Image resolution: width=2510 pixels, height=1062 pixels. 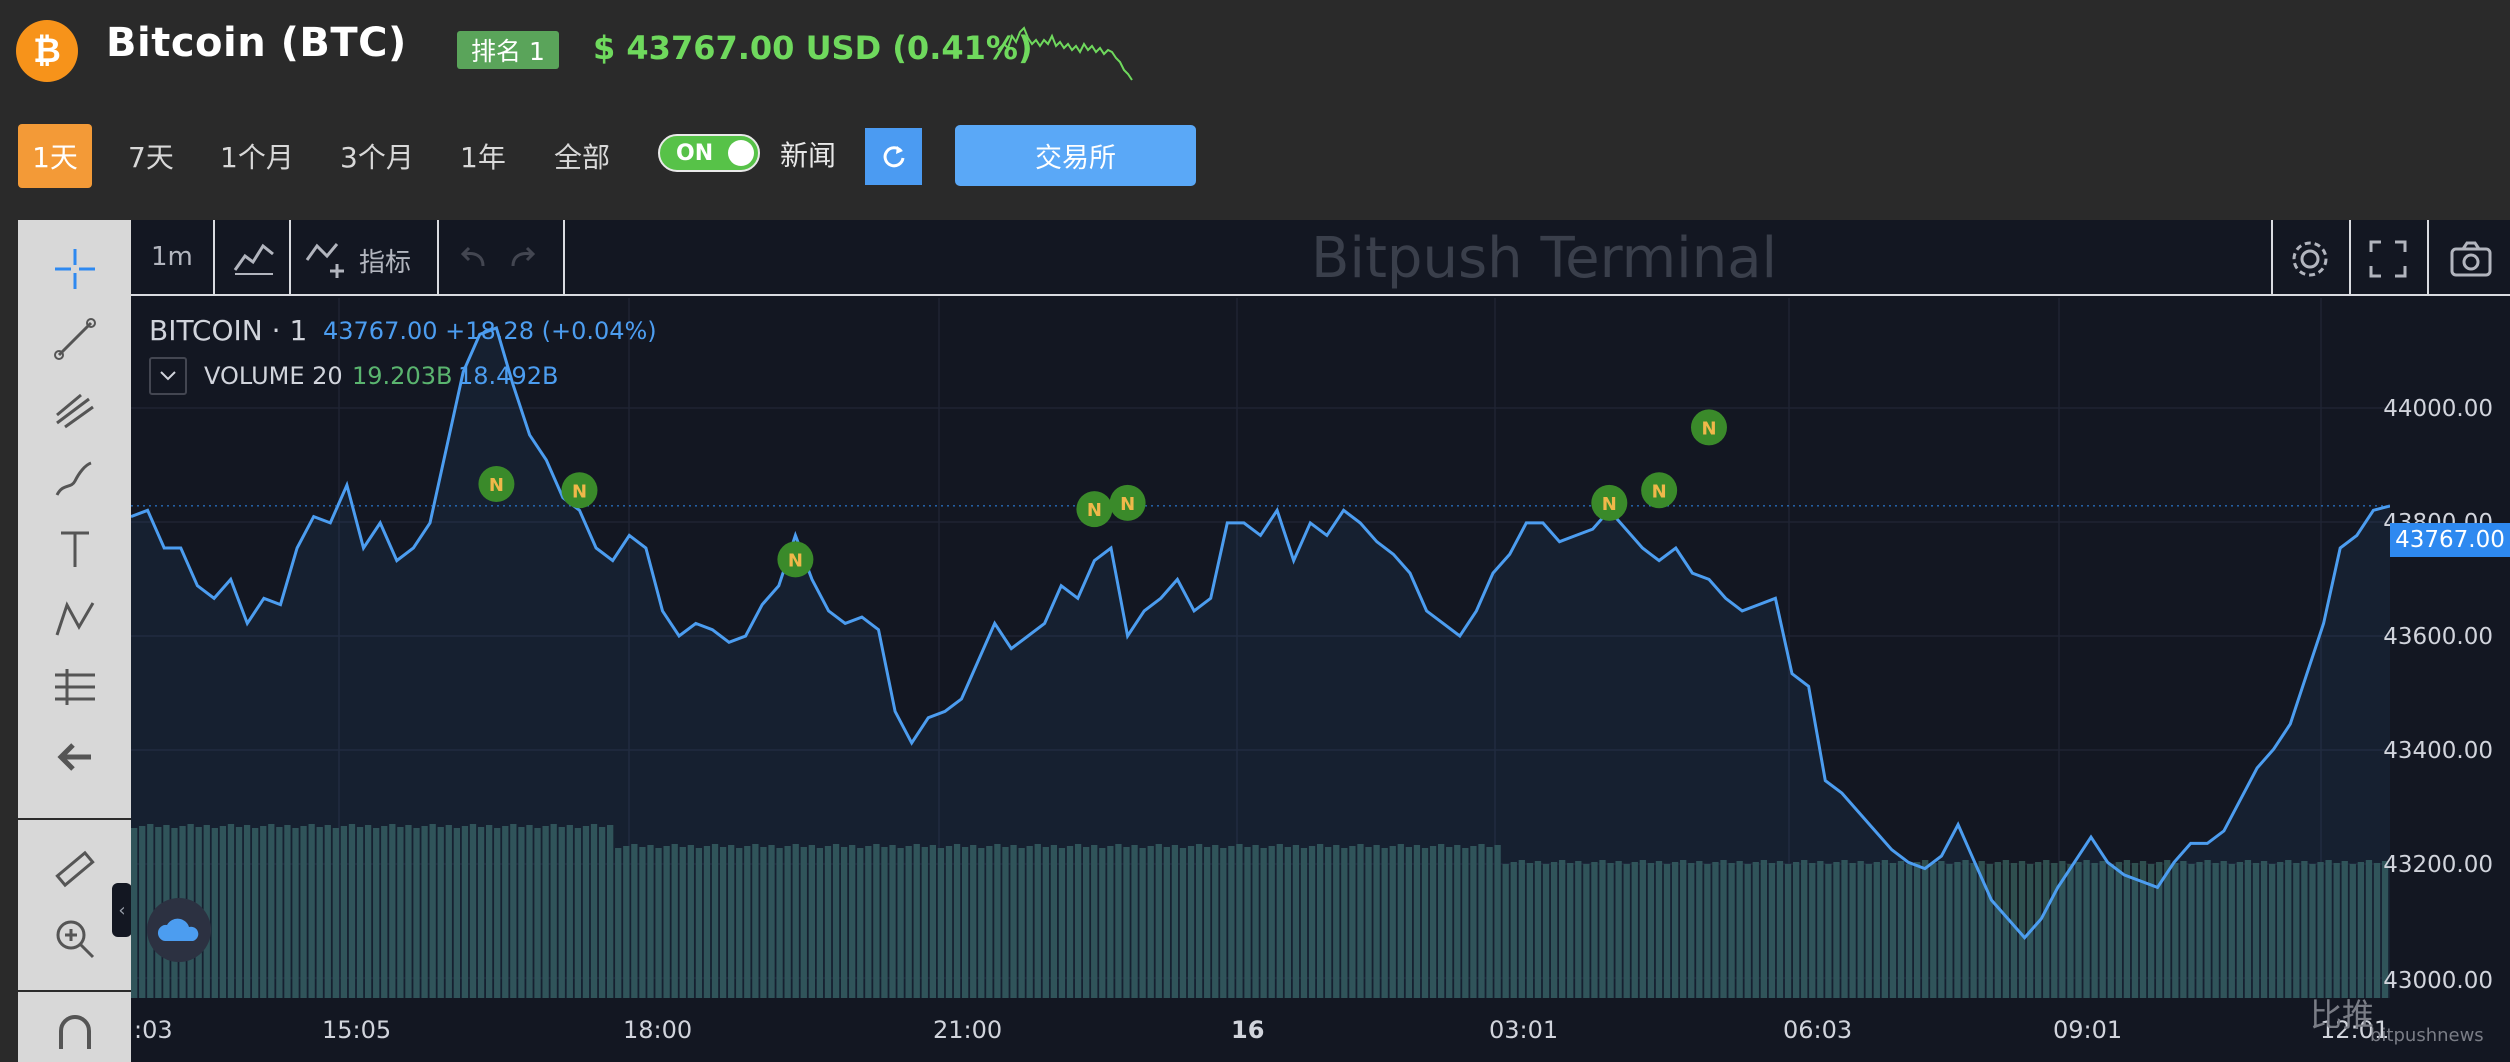 What do you see at coordinates (151, 157) in the screenshot?
I see `range-7d-button: 7天` at bounding box center [151, 157].